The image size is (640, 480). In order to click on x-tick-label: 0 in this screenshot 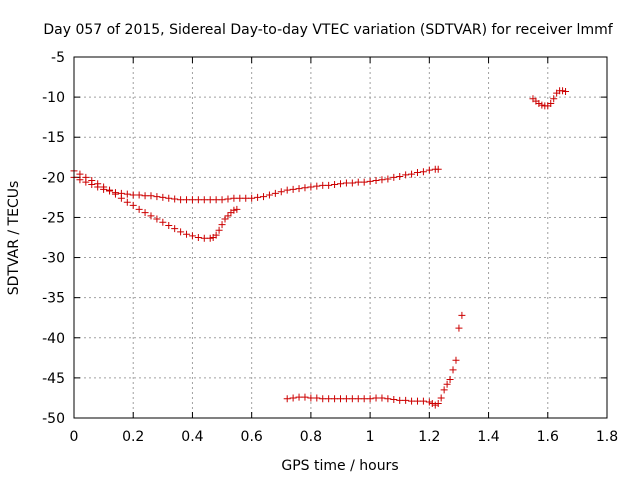, I will do `click(74, 437)`.